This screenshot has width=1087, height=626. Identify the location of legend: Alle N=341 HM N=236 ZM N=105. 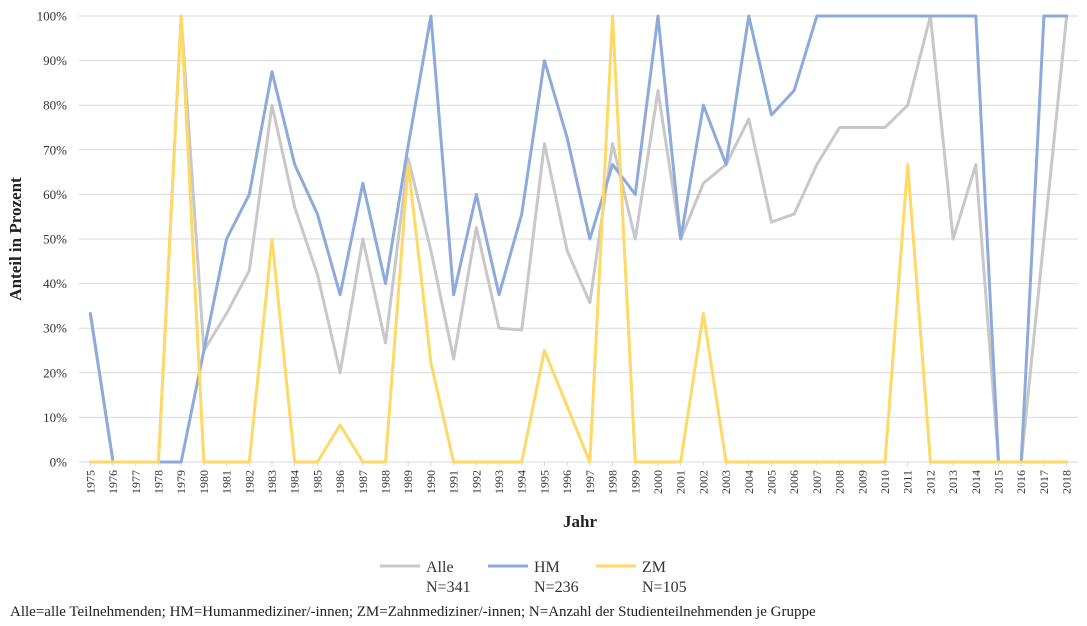
(533, 577).